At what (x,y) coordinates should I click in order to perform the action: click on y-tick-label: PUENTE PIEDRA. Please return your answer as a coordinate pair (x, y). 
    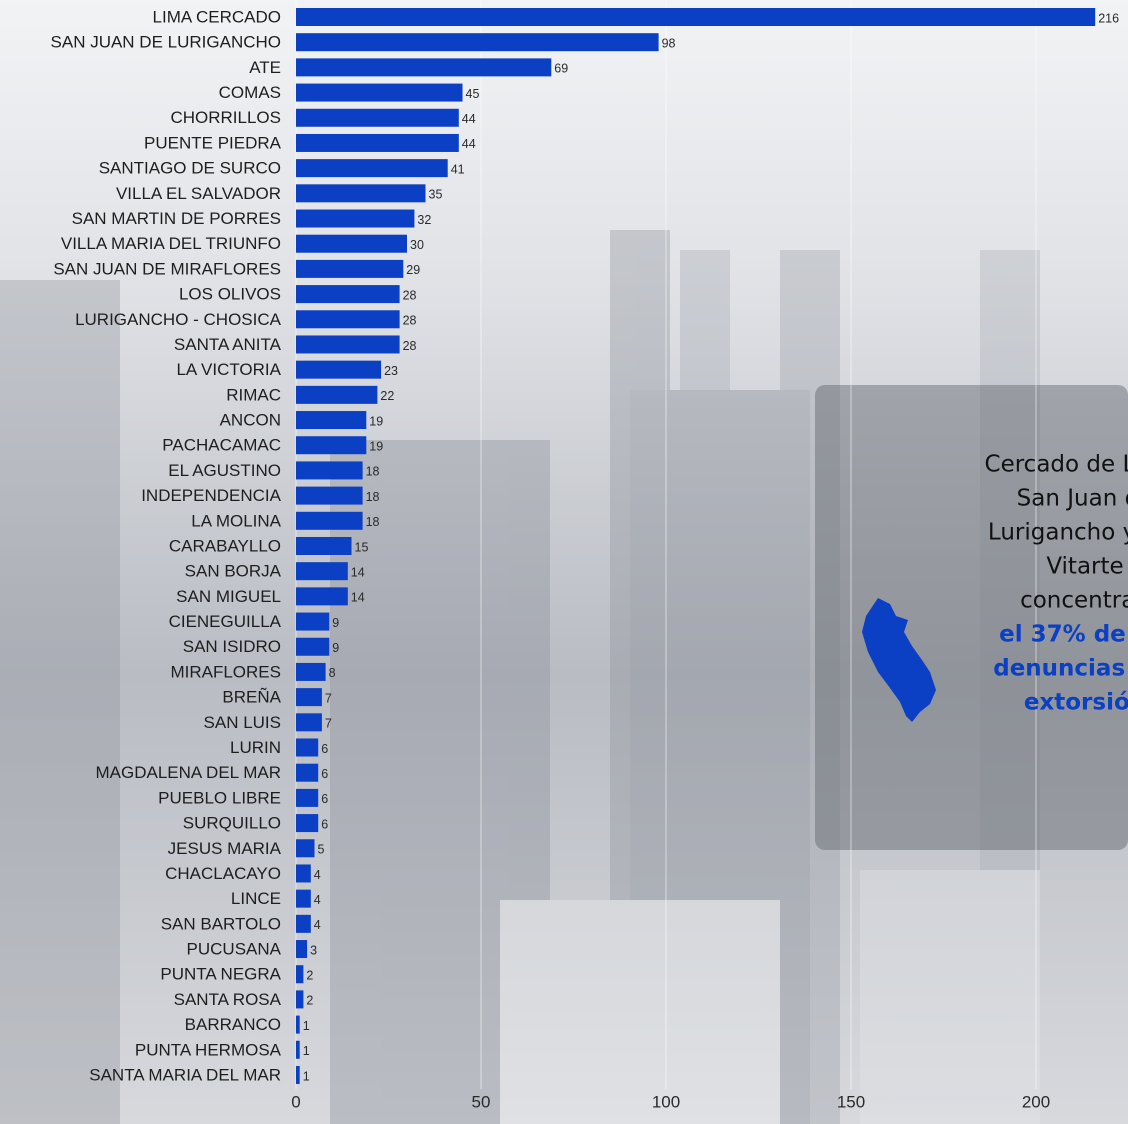
    Looking at the image, I should click on (213, 142).